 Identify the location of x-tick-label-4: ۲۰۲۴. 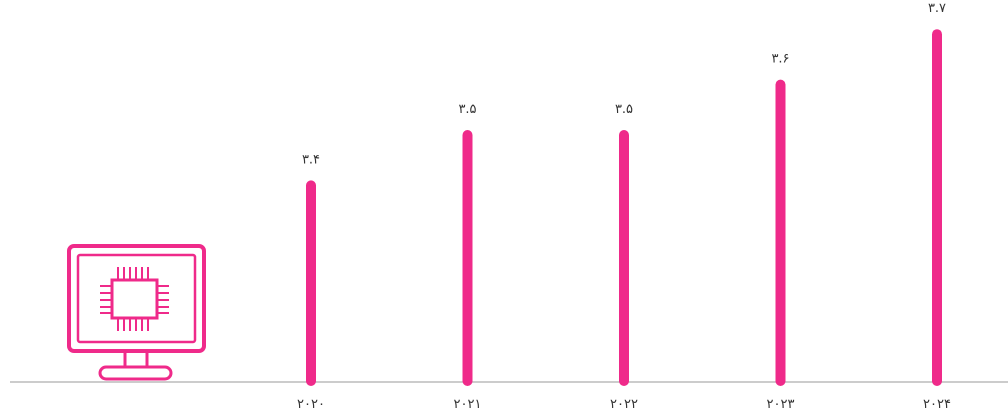
(937, 404).